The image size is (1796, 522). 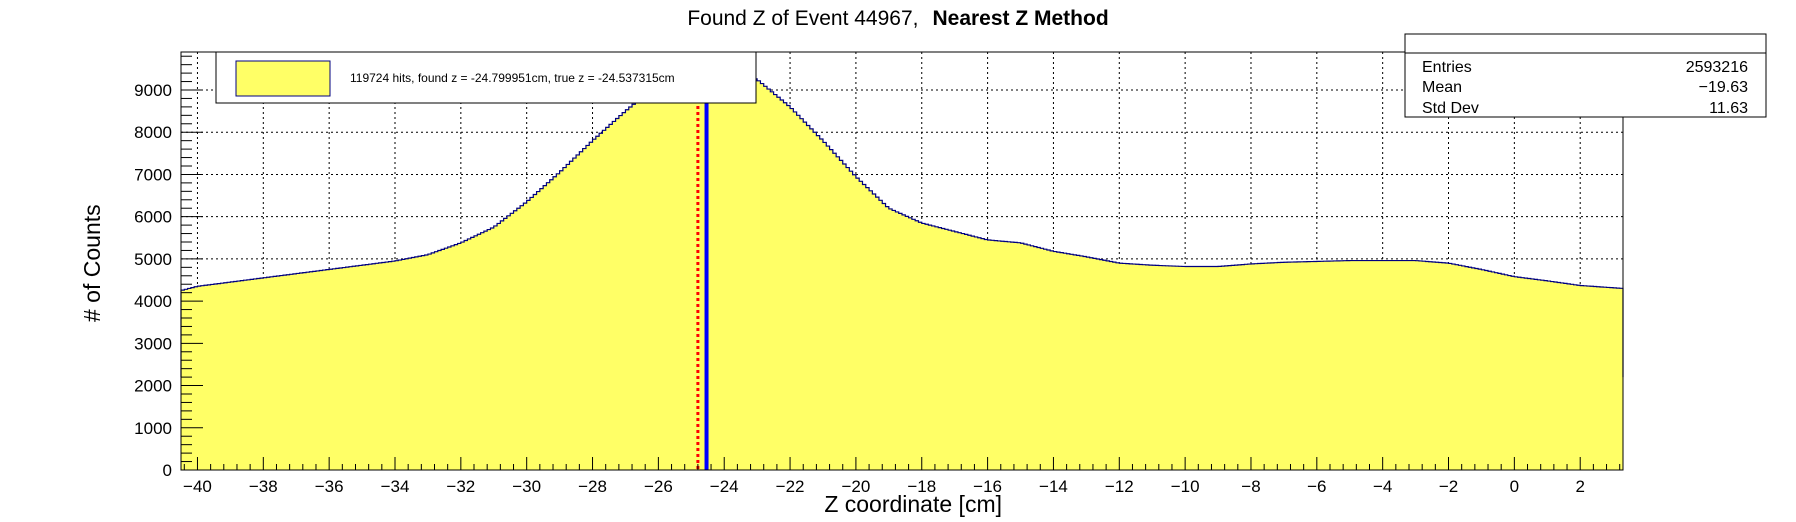 I want to click on stats-entries-label: Entries, so click(x=1447, y=67).